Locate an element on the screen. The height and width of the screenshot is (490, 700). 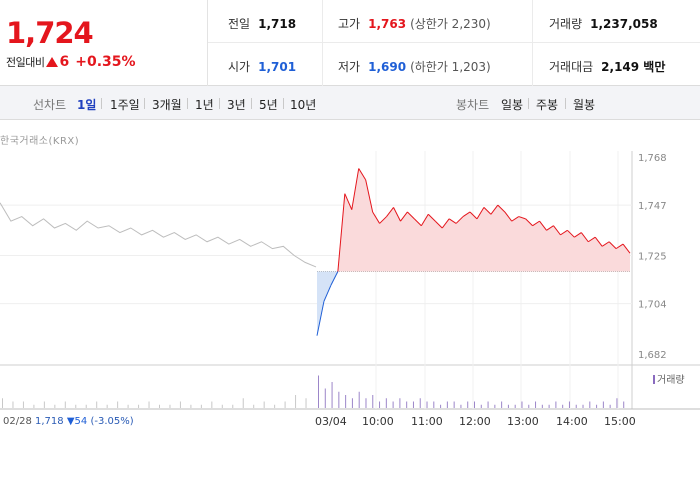
change-amount: 6 is located at coordinates (64, 62).